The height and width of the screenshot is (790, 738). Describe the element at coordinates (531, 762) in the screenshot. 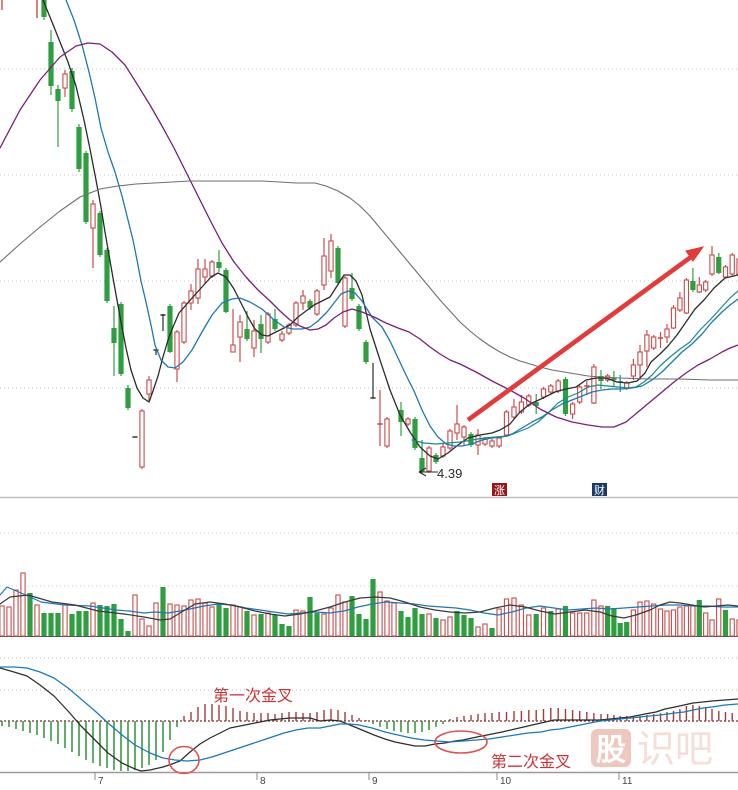

I see `svg-text: 第二次金叉` at that location.